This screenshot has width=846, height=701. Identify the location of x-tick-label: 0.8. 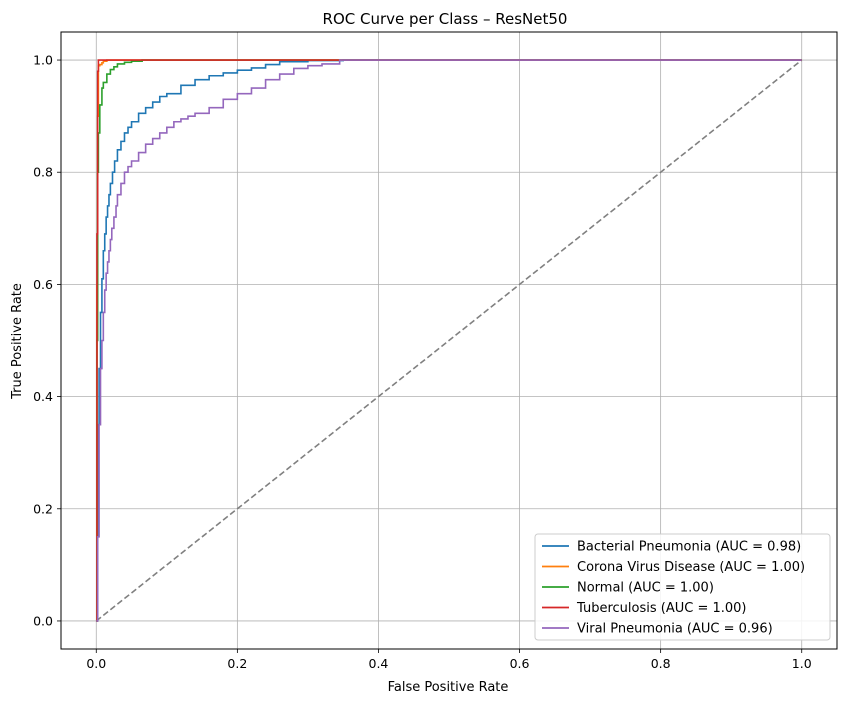
(661, 663).